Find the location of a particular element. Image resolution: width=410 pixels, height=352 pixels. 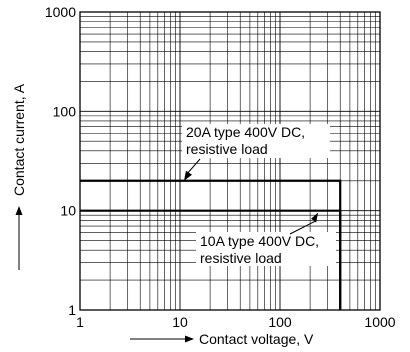

x-axis-label: Contact voltage, V is located at coordinates (256, 339).